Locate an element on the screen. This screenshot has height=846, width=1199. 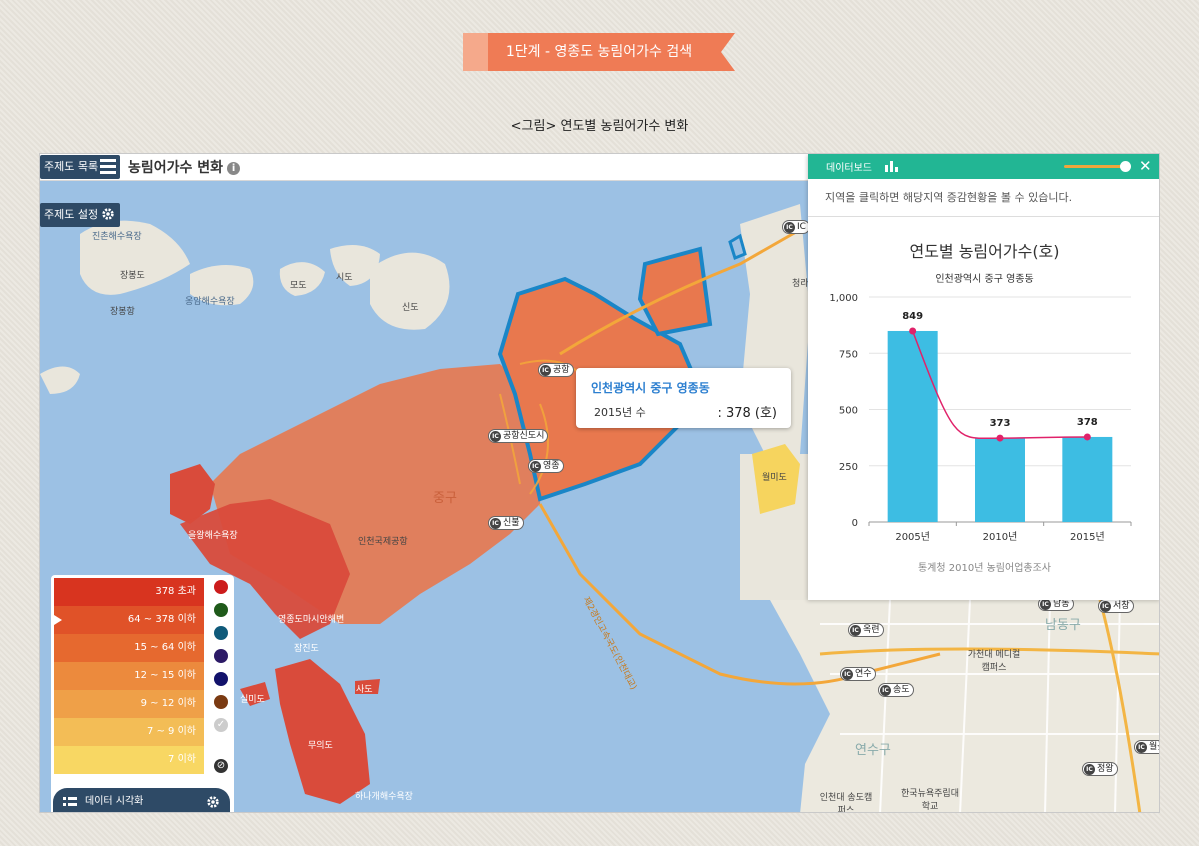
theme-settings-button: 주제도 설정 is located at coordinates (80, 215).